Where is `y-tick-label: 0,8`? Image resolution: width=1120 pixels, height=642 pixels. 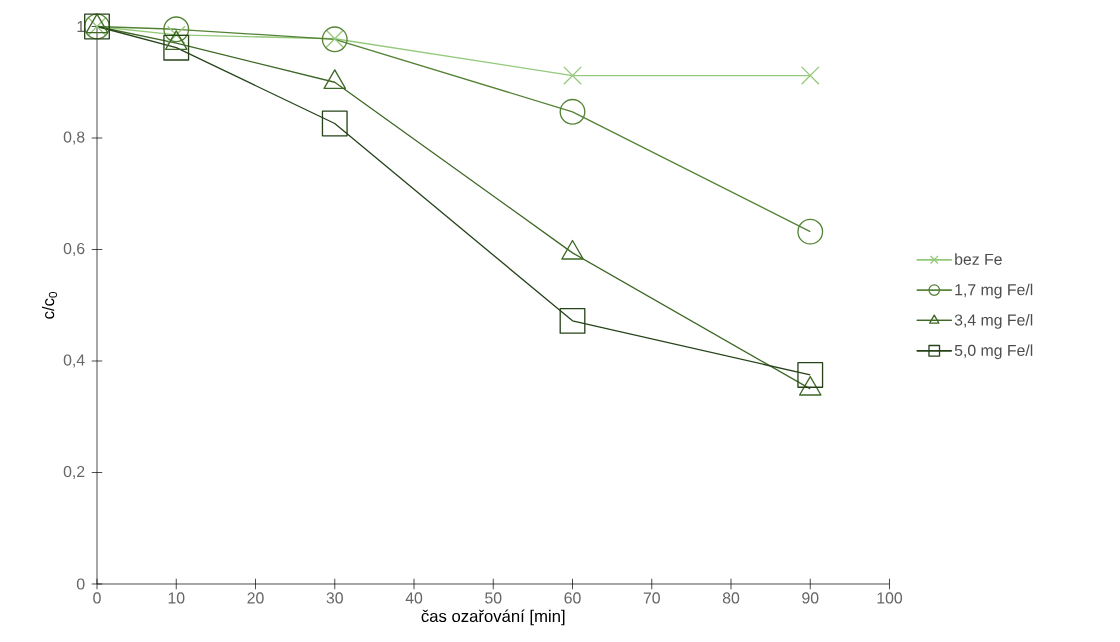 y-tick-label: 0,8 is located at coordinates (74, 138).